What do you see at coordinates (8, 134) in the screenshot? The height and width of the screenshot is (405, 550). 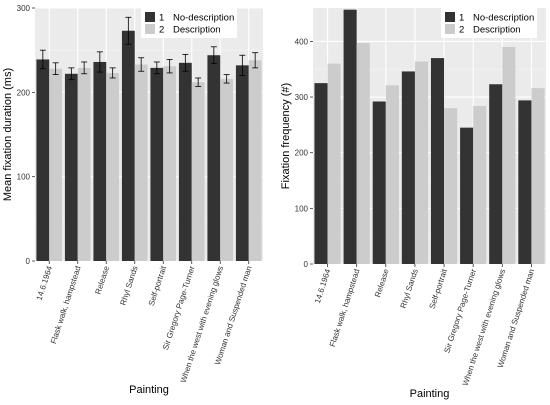 I see `y-axis-title: Mean fixation duration (ms)` at bounding box center [8, 134].